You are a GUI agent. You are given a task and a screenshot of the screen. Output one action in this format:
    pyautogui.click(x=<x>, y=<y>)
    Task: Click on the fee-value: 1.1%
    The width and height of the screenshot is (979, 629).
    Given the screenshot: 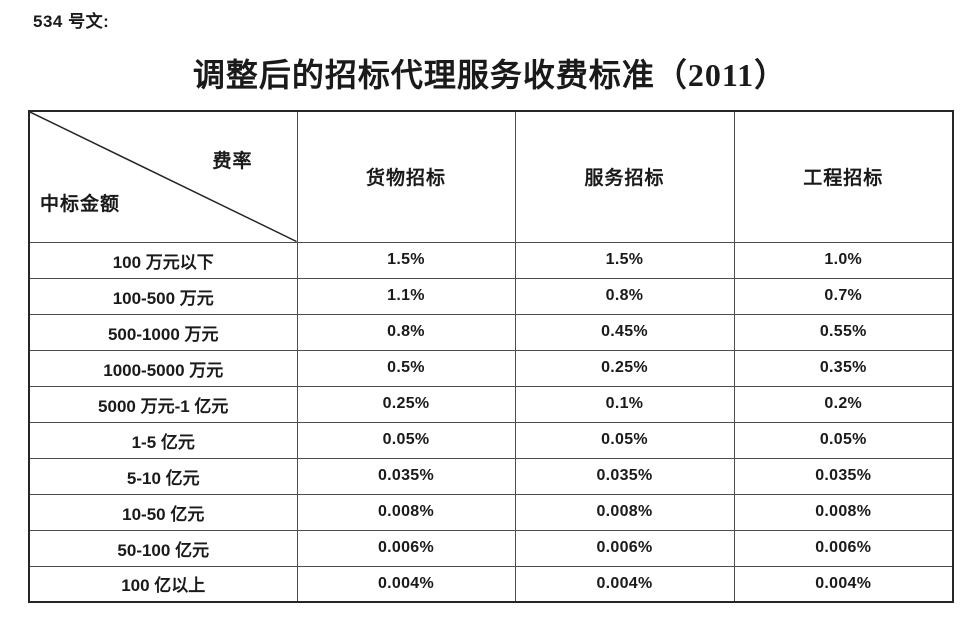 What is the action you would take?
    pyautogui.click(x=406, y=296)
    